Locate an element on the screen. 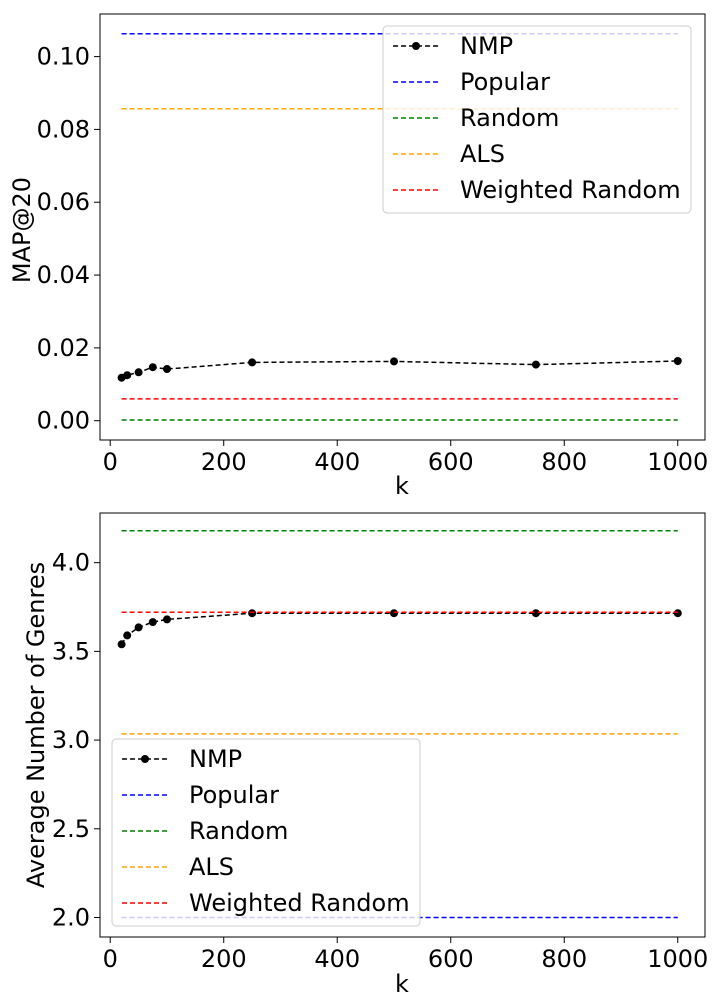 The image size is (720, 1008). y-tick-label: 0.00 is located at coordinates (63, 421).